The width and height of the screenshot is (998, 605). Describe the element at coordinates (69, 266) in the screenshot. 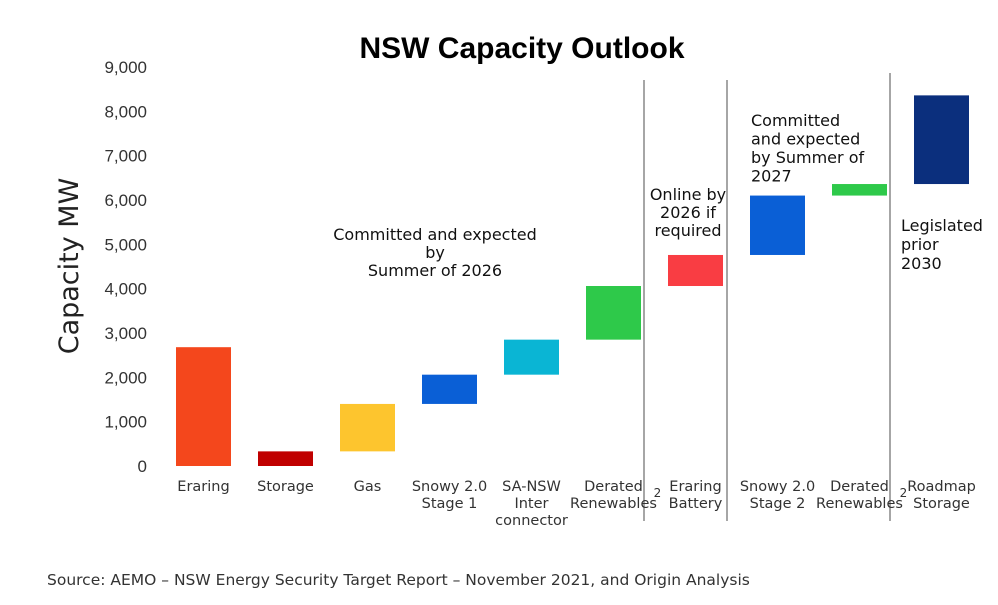

I see `y-axis-label: Capacity MW` at that location.